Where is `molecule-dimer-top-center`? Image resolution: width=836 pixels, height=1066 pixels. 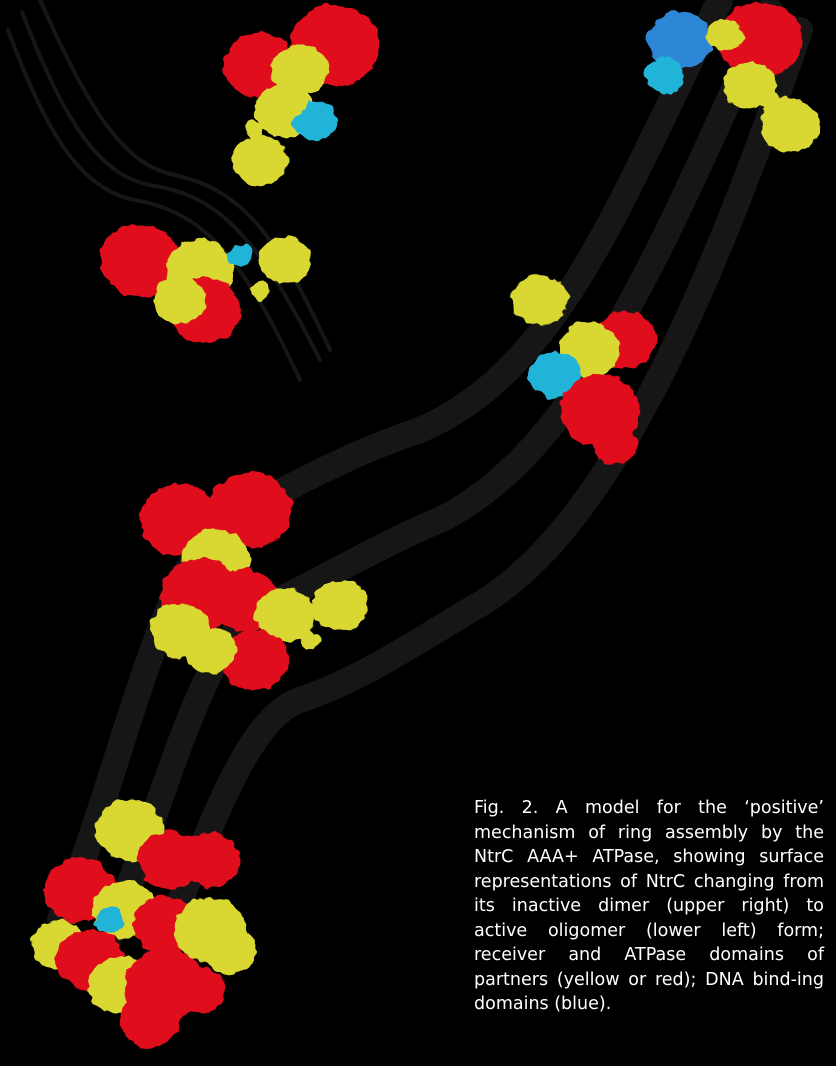 molecule-dimer-top-center is located at coordinates (302, 95).